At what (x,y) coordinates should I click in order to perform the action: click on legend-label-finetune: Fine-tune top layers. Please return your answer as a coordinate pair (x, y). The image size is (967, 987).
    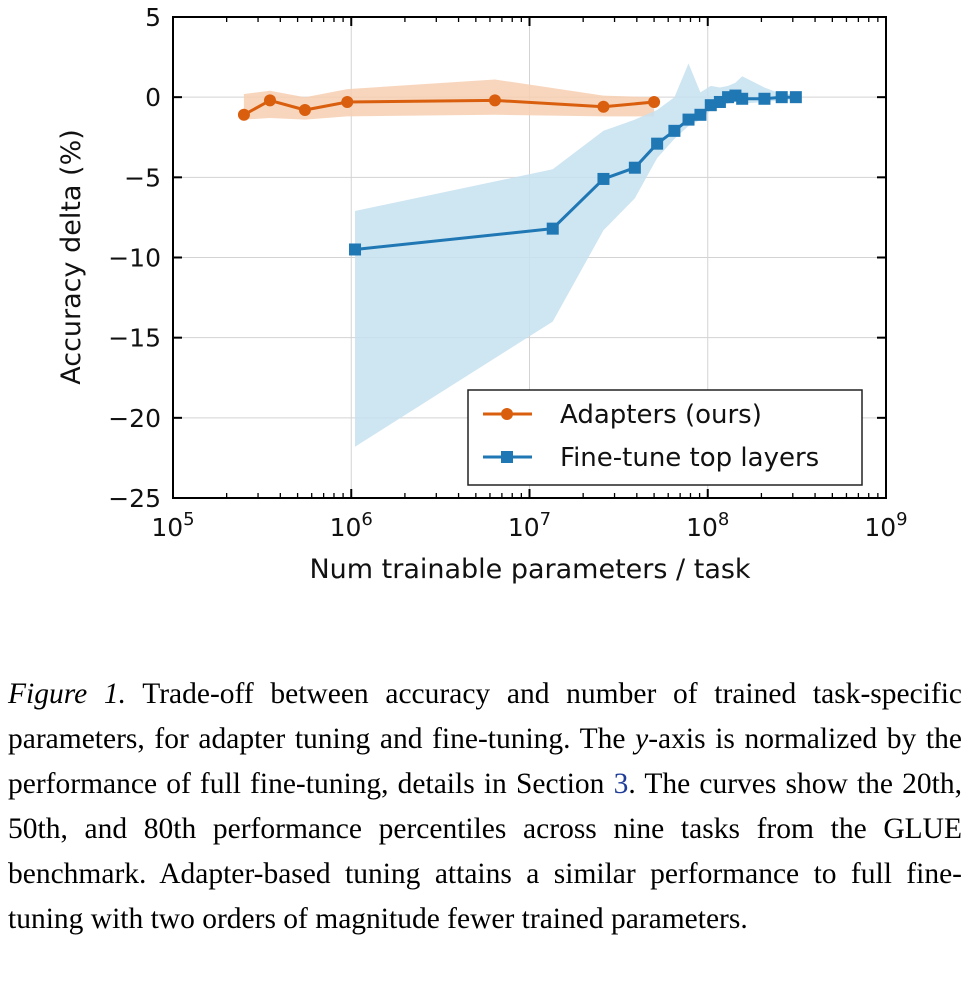
    Looking at the image, I should click on (689, 458).